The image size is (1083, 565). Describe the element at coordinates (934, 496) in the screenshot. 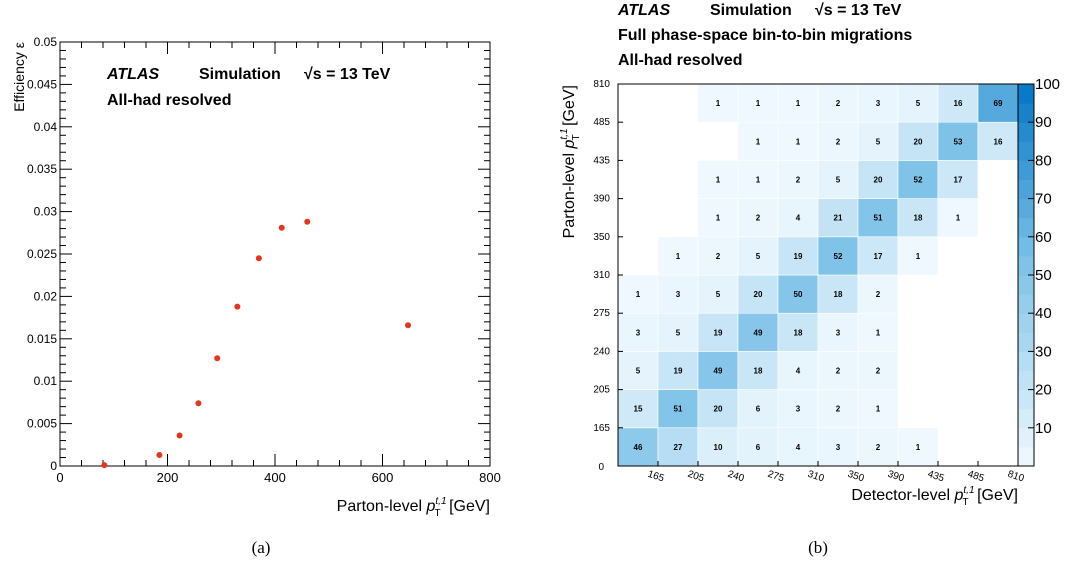

I see `x-axis-title-b: Detector-level pt,1 T [GeV]` at that location.